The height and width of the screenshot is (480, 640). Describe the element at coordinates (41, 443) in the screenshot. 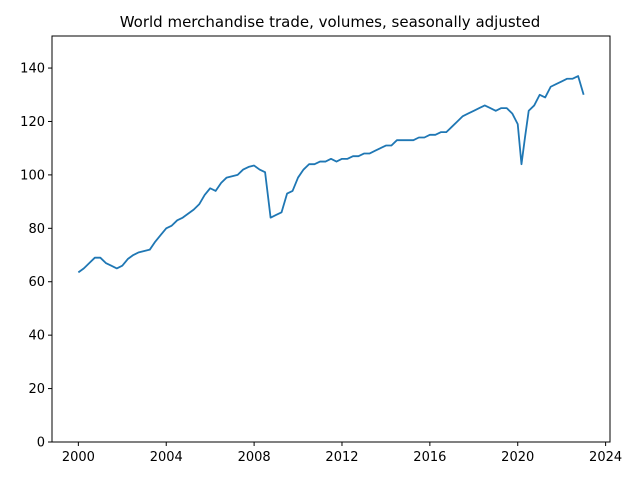

I see `y-tick-label: 0` at that location.